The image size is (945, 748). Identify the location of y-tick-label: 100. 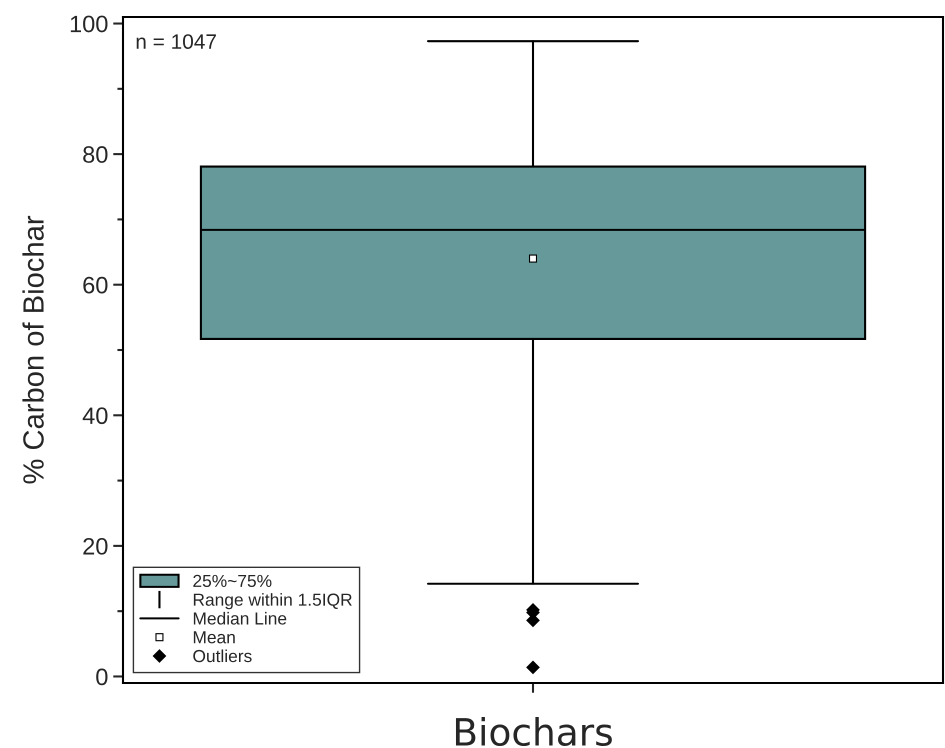
(89, 24).